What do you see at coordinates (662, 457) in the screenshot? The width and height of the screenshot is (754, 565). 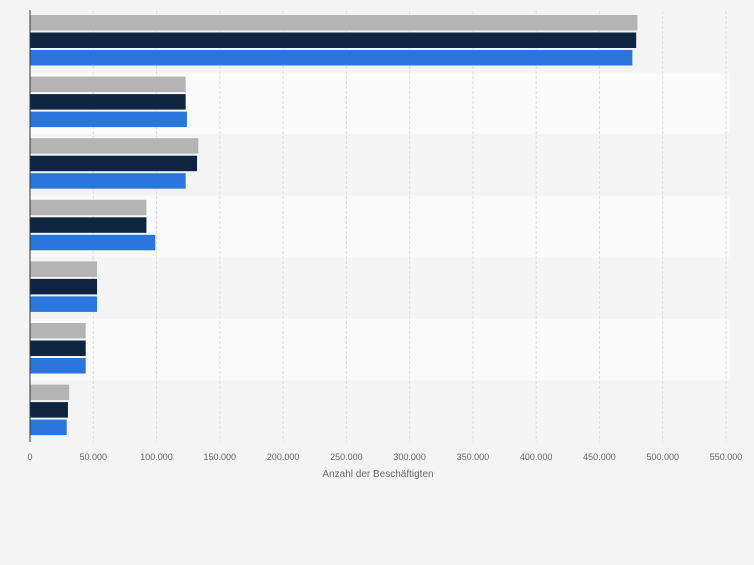 I see `x-tick-label: 500.000` at bounding box center [662, 457].